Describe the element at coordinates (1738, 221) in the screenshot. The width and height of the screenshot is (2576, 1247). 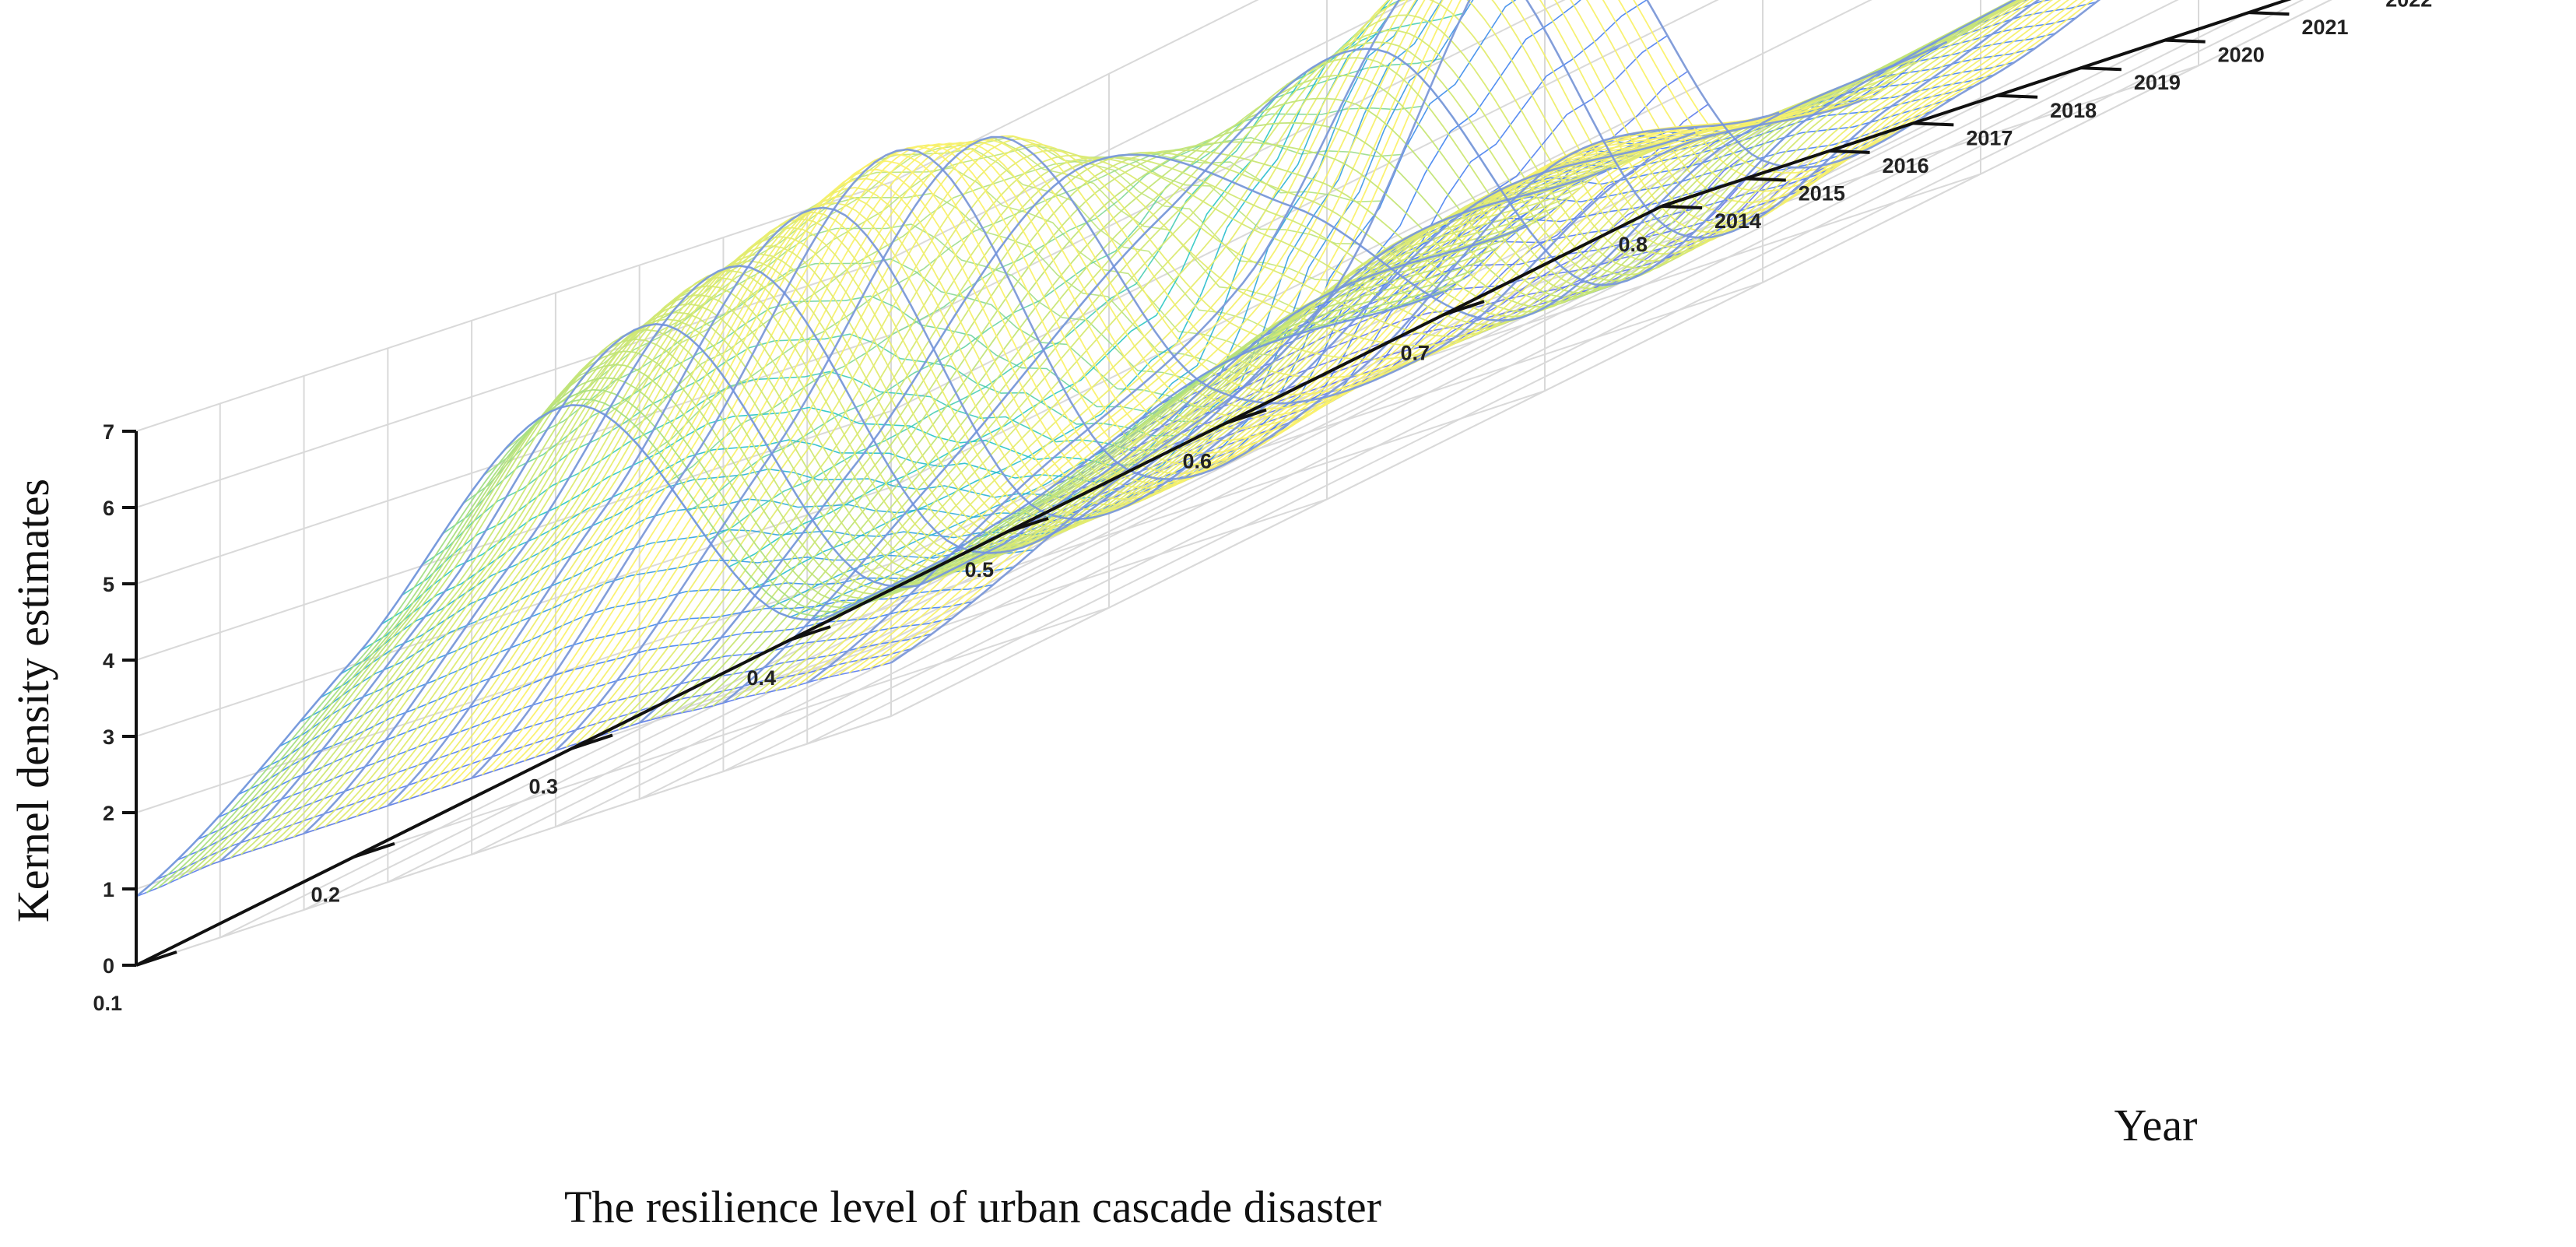
I see `y-tick-label: 2014` at that location.